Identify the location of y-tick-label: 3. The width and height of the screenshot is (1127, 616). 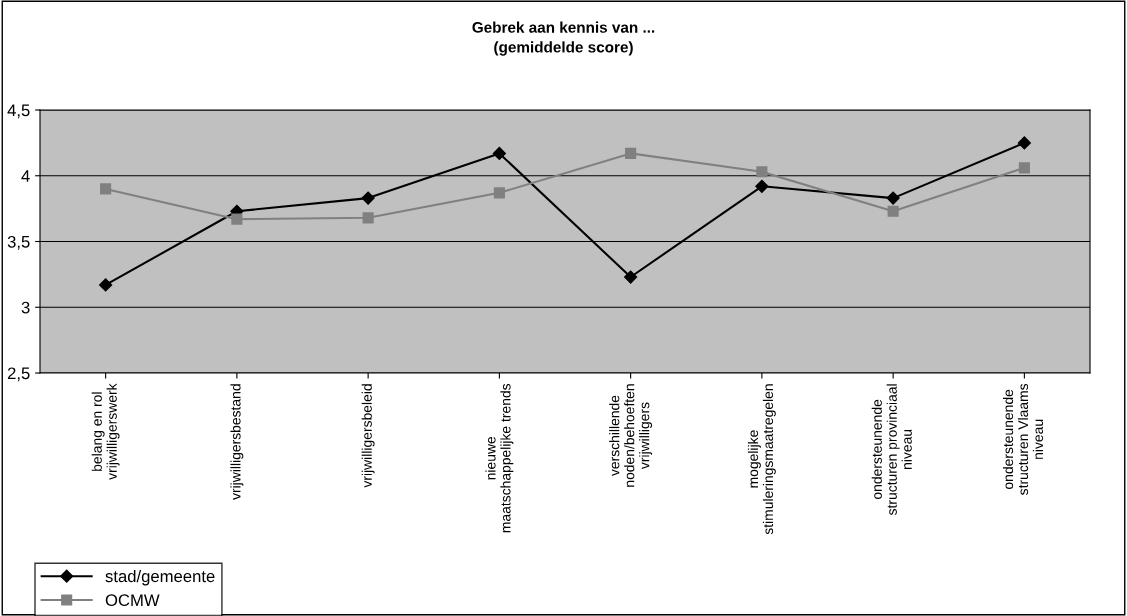
(25, 307).